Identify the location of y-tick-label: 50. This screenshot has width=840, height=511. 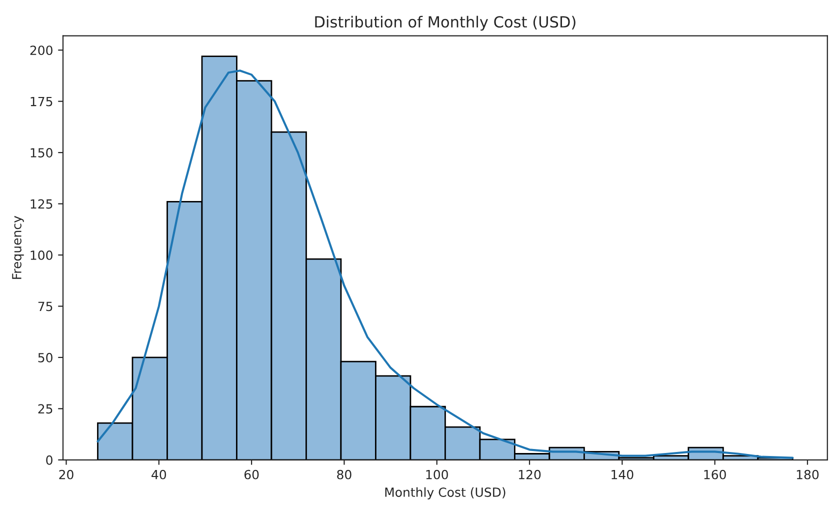
(45, 357).